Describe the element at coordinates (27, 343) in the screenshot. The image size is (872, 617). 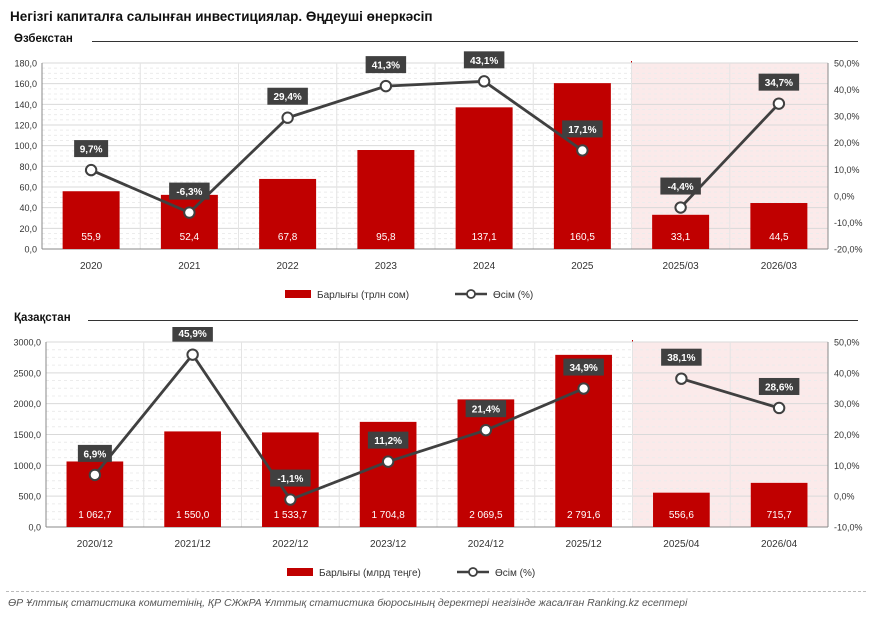
I see `left-axis-tick-label: 3000,0` at that location.